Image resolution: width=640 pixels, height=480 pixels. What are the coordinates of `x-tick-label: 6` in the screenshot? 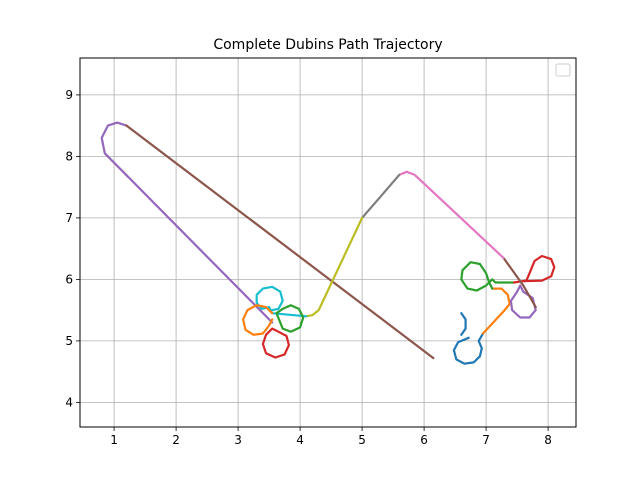 It's located at (424, 440).